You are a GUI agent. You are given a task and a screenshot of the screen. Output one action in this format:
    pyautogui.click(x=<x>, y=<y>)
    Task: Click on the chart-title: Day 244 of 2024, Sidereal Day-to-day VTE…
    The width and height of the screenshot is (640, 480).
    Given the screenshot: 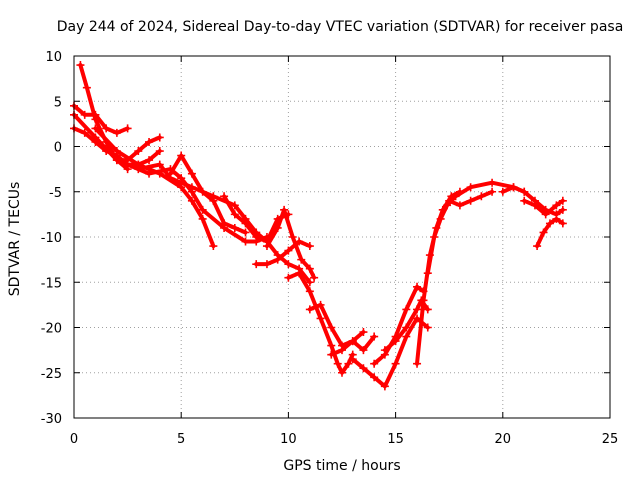 What is the action you would take?
    pyautogui.click(x=340, y=27)
    